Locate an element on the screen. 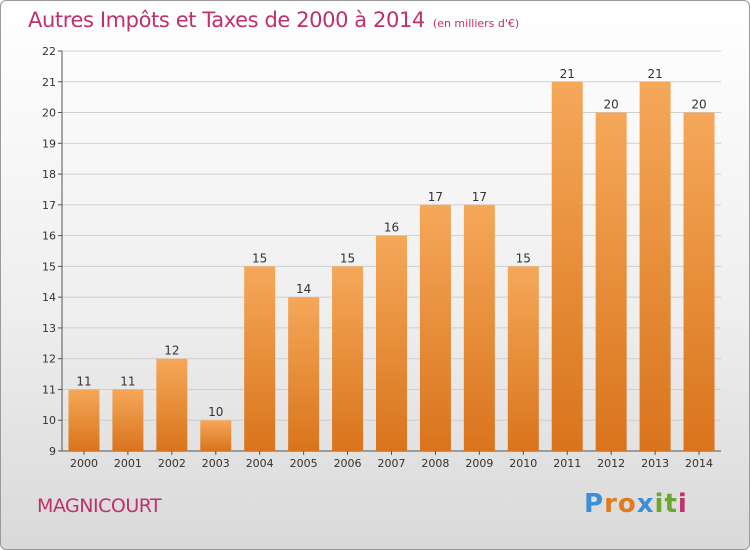 The height and width of the screenshot is (550, 750). proxiti-logo: Proxiti is located at coordinates (636, 504).